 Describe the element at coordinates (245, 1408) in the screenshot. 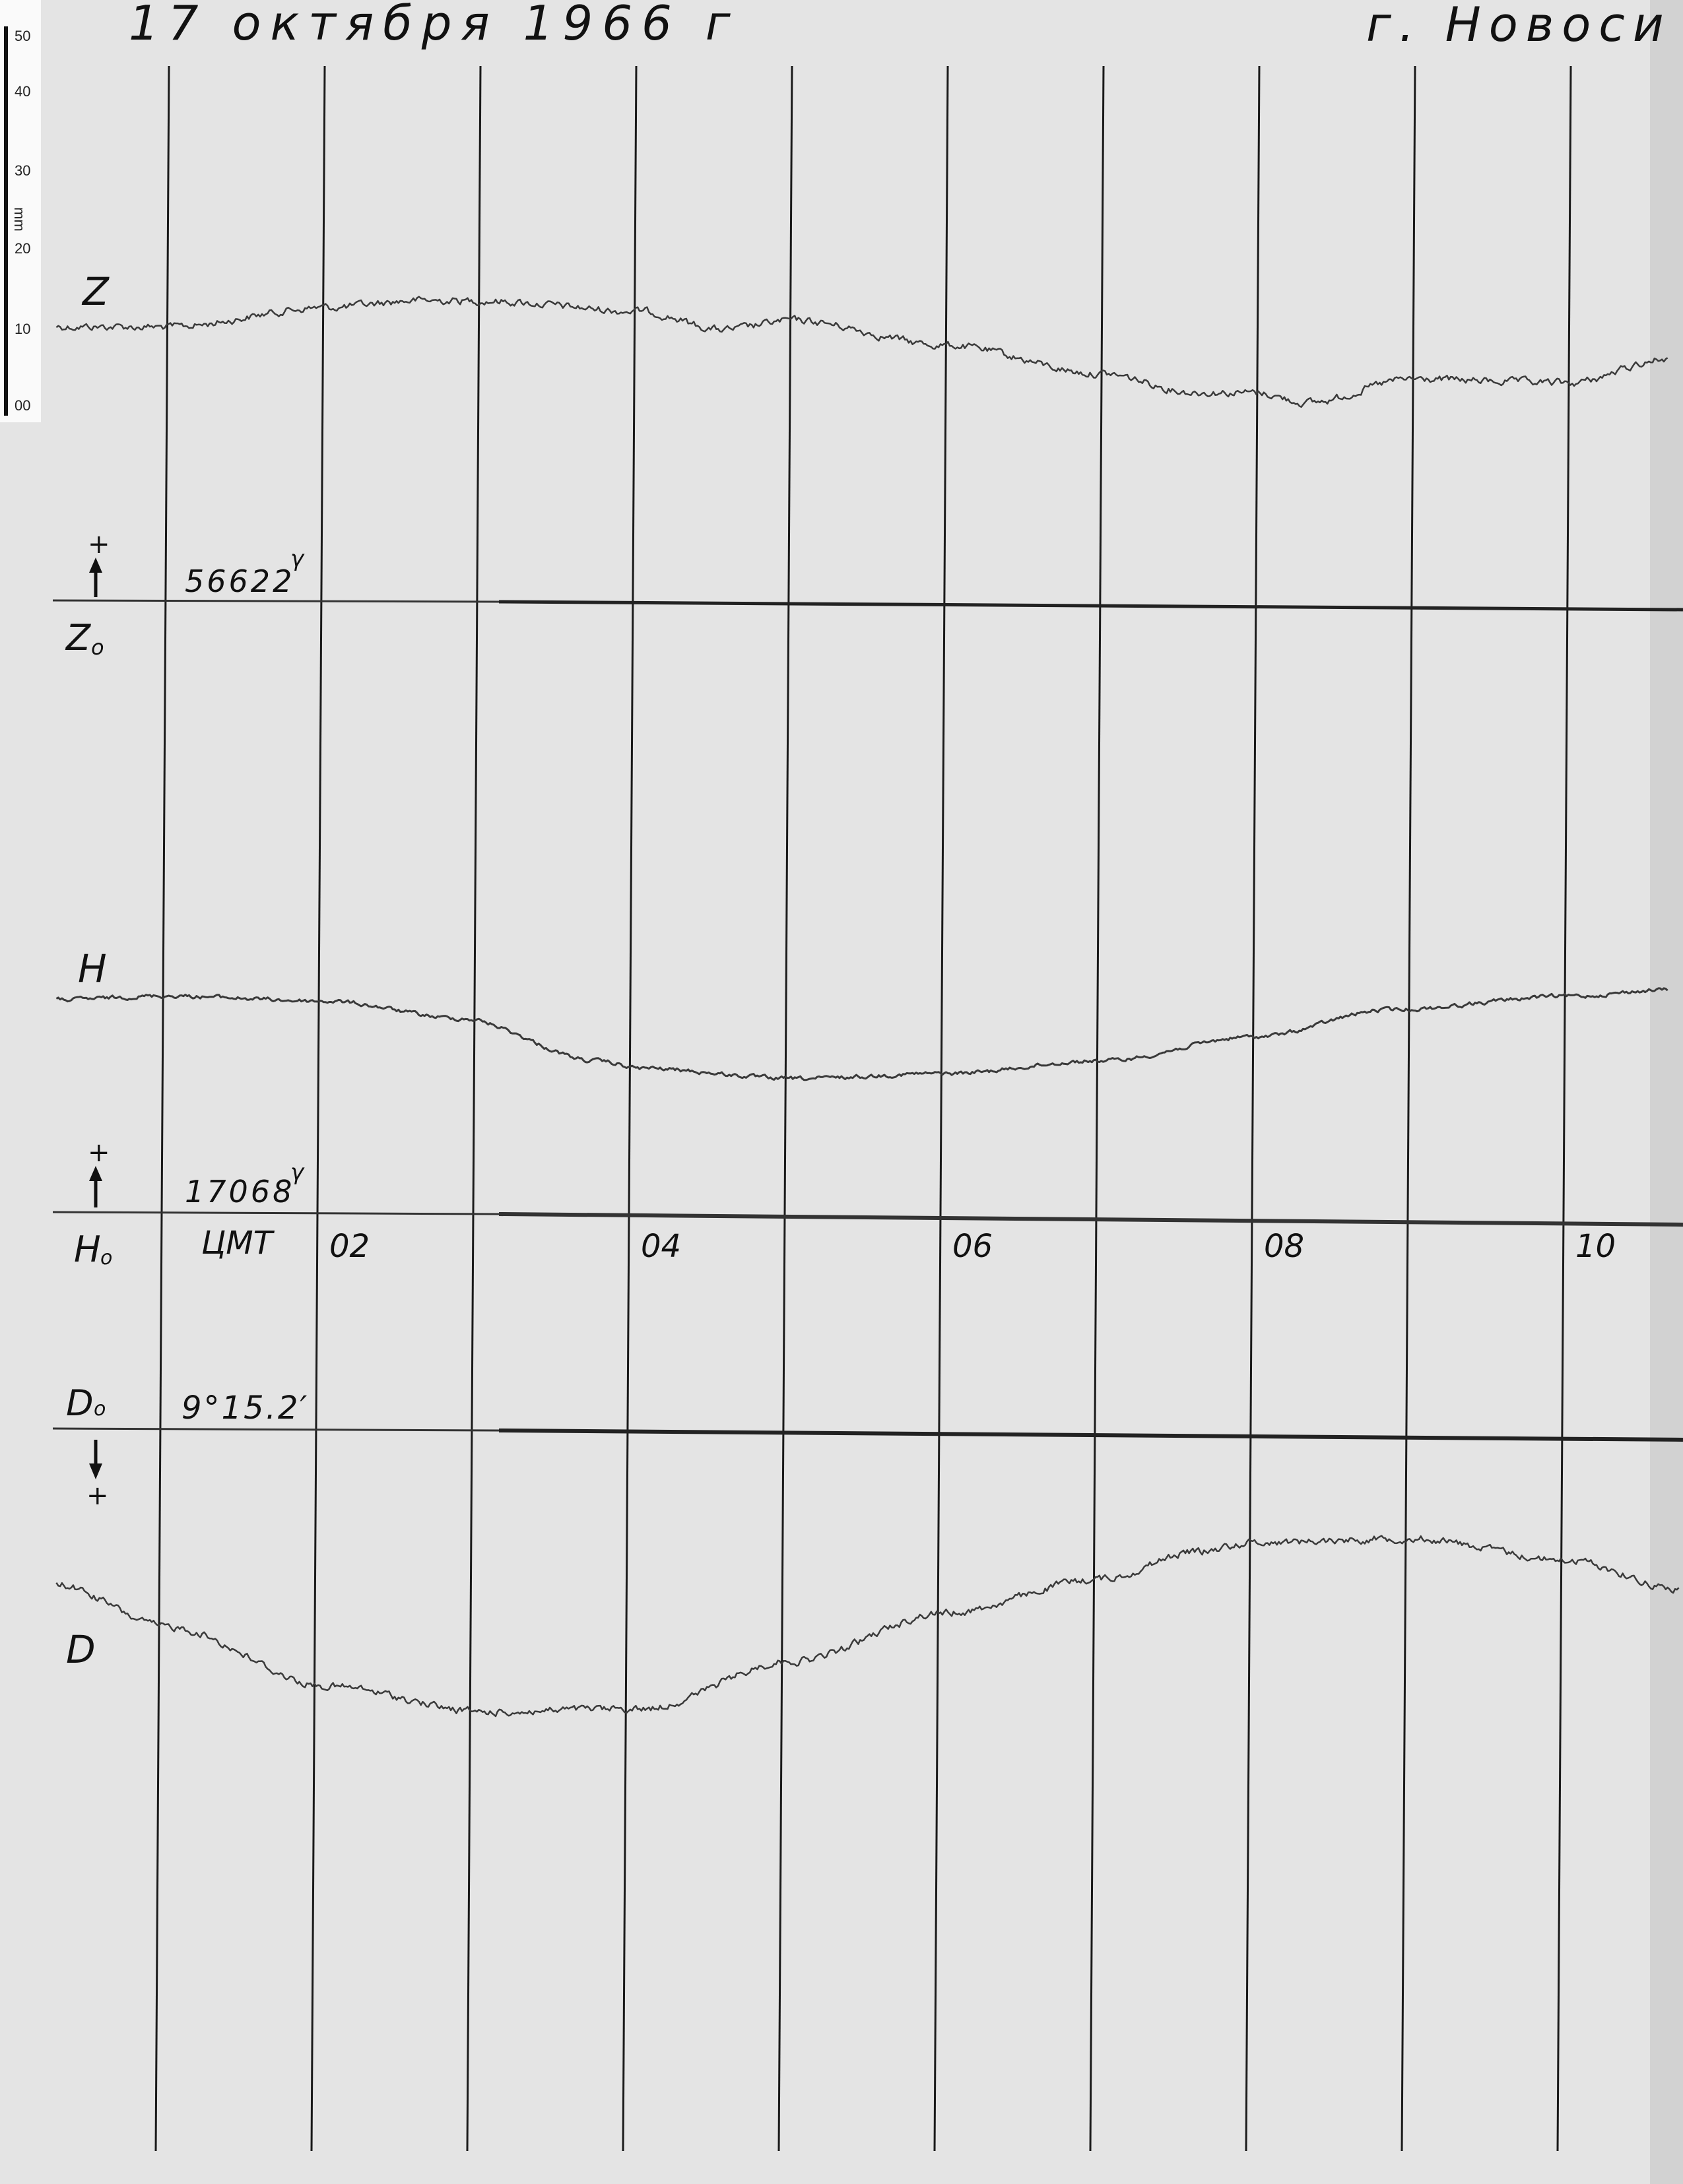

I see `d-baseline-value: 9°15.2′` at that location.